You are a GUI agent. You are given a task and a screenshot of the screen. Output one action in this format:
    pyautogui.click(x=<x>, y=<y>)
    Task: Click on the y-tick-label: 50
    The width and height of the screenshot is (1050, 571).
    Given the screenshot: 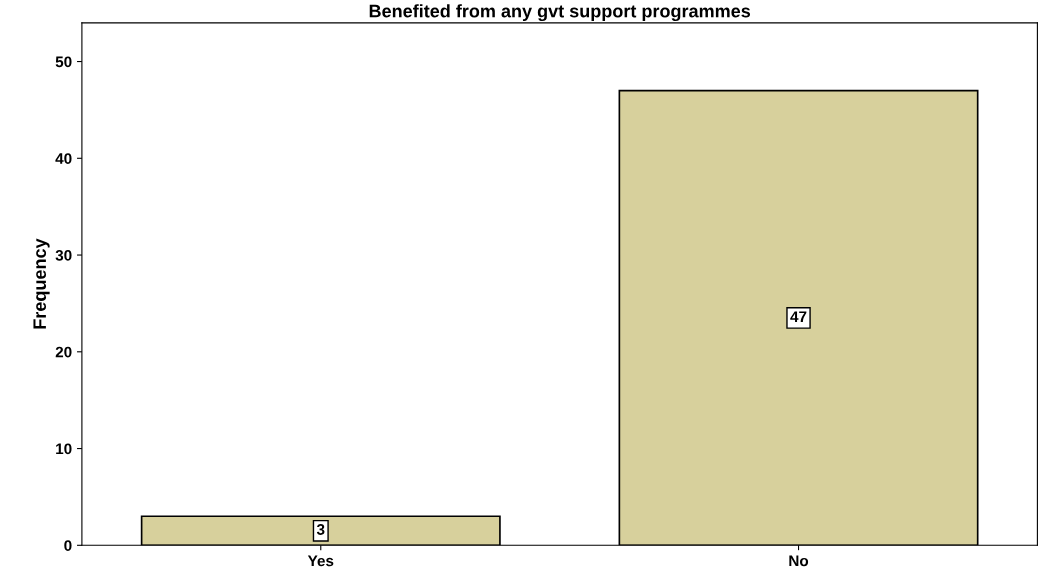 What is the action you would take?
    pyautogui.click(x=63, y=62)
    